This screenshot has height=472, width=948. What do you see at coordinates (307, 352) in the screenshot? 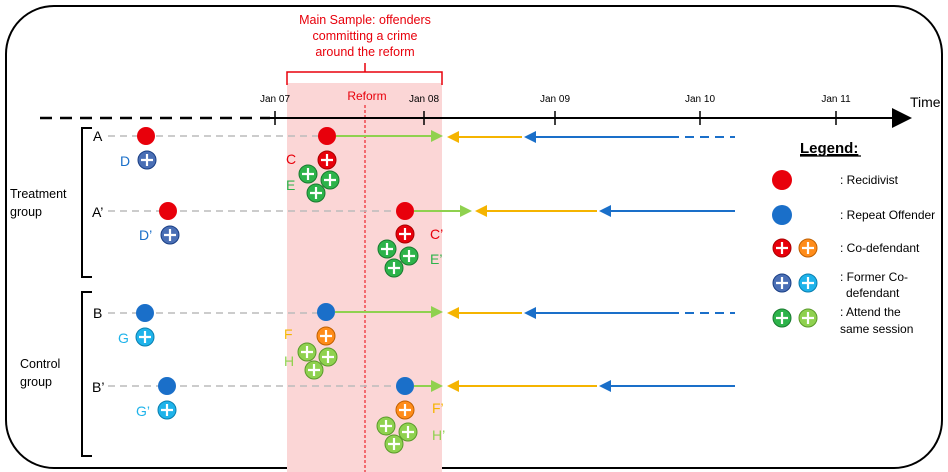
I see `session-h-1-cross` at bounding box center [307, 352].